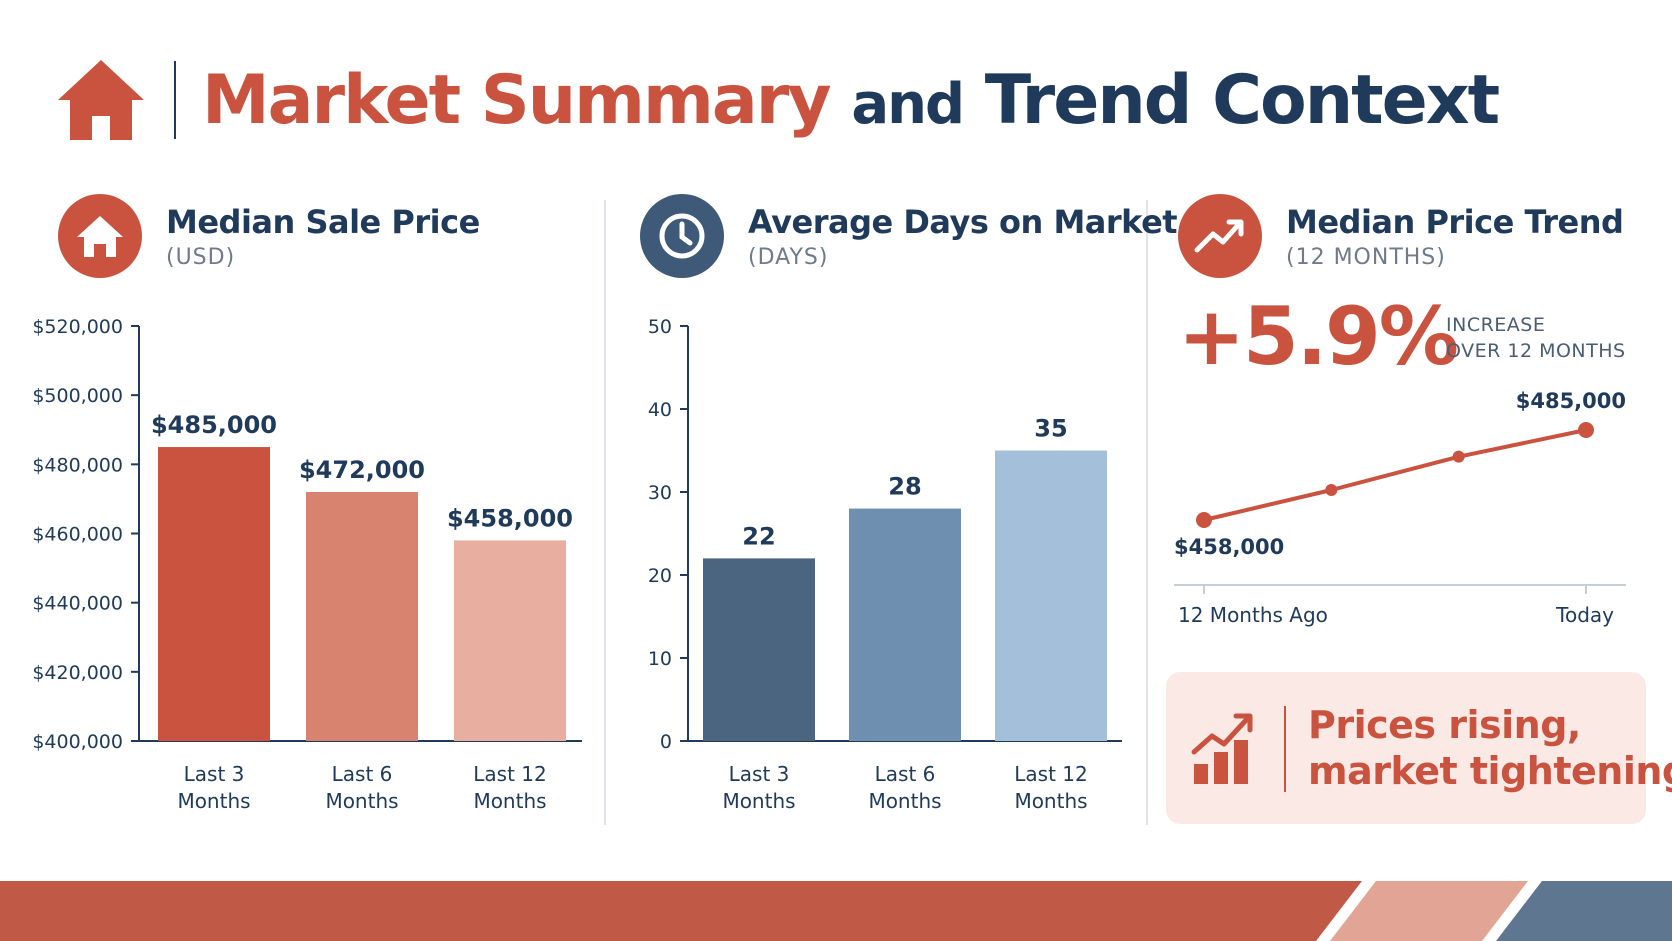 This screenshot has width=1672, height=941. Describe the element at coordinates (666, 742) in the screenshot. I see `days-y-tick-label: 0` at that location.